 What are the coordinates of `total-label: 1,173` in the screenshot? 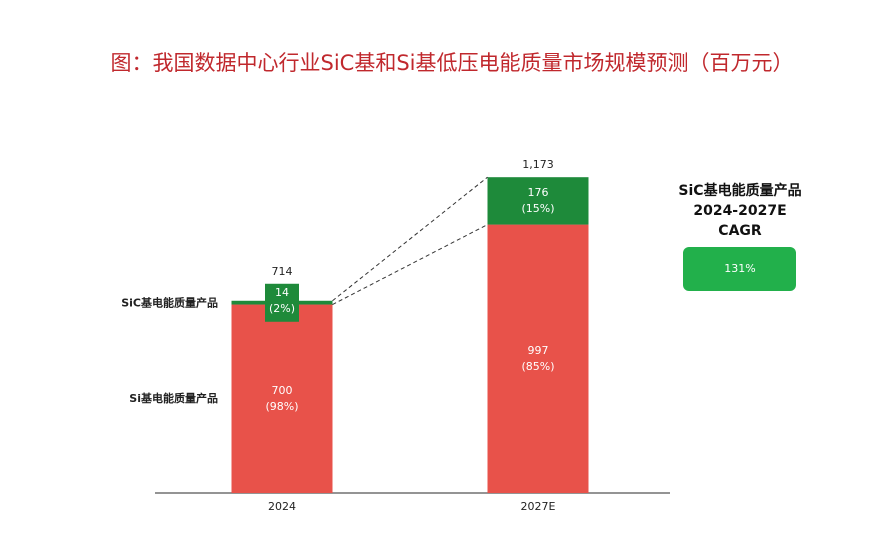 It's located at (538, 164).